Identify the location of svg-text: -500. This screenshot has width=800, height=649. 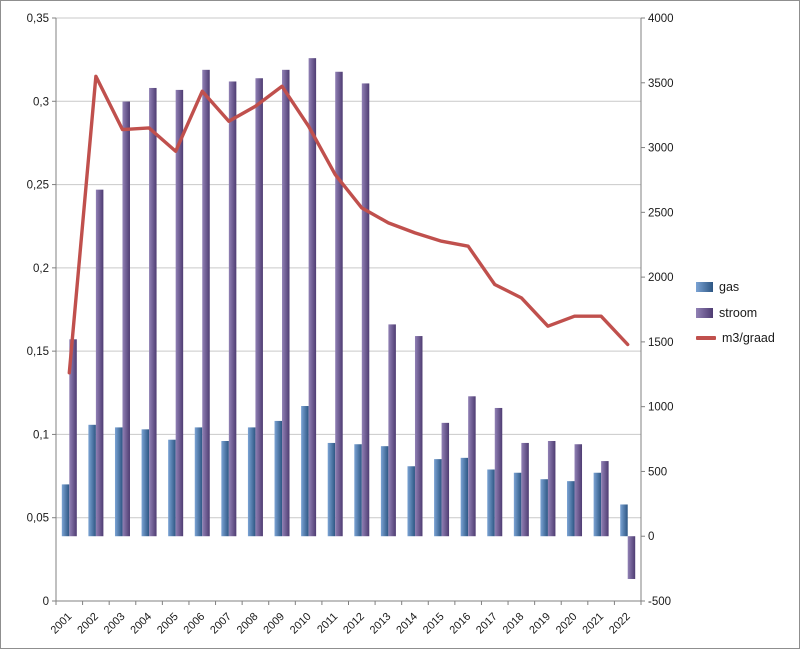
(659, 602).